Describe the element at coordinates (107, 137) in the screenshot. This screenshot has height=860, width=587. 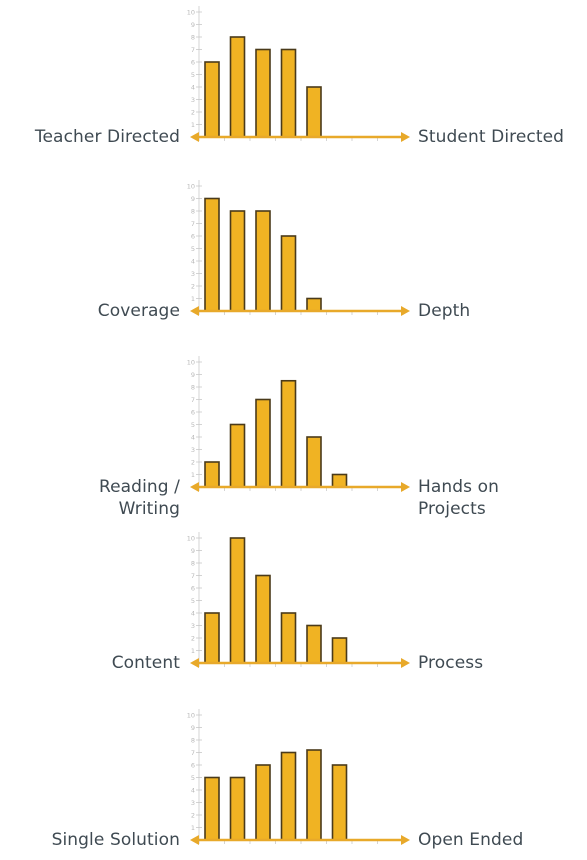
I see `left-pole-label: Teacher Directed` at that location.